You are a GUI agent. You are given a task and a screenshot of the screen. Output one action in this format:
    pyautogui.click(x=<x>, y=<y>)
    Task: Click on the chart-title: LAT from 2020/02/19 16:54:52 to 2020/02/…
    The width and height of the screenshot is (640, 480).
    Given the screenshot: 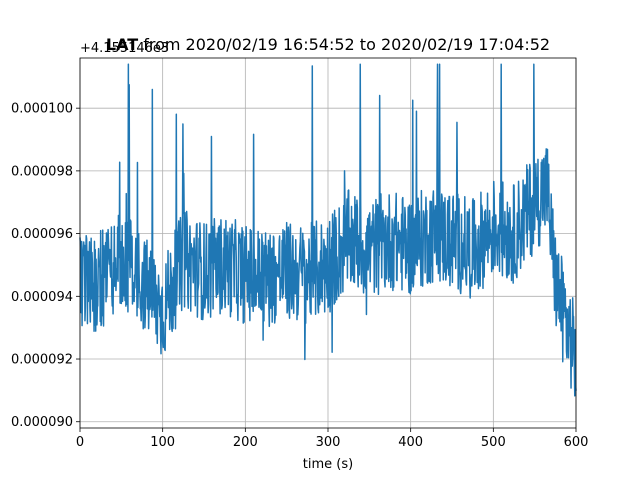 What is the action you would take?
    pyautogui.click(x=328, y=44)
    